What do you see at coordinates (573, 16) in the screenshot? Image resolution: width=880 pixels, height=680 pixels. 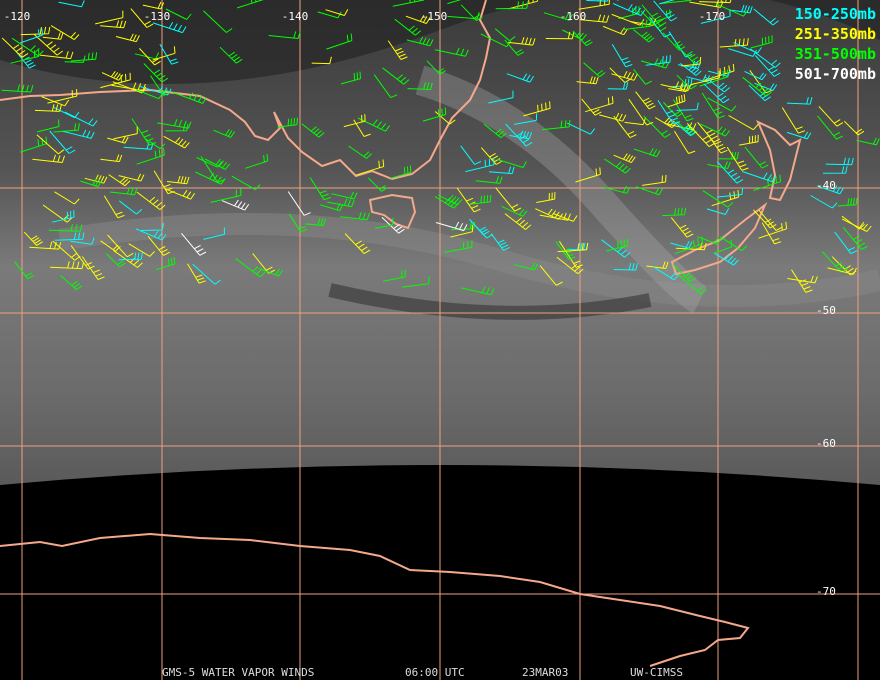 I see `longitude-label: -160` at bounding box center [573, 16].